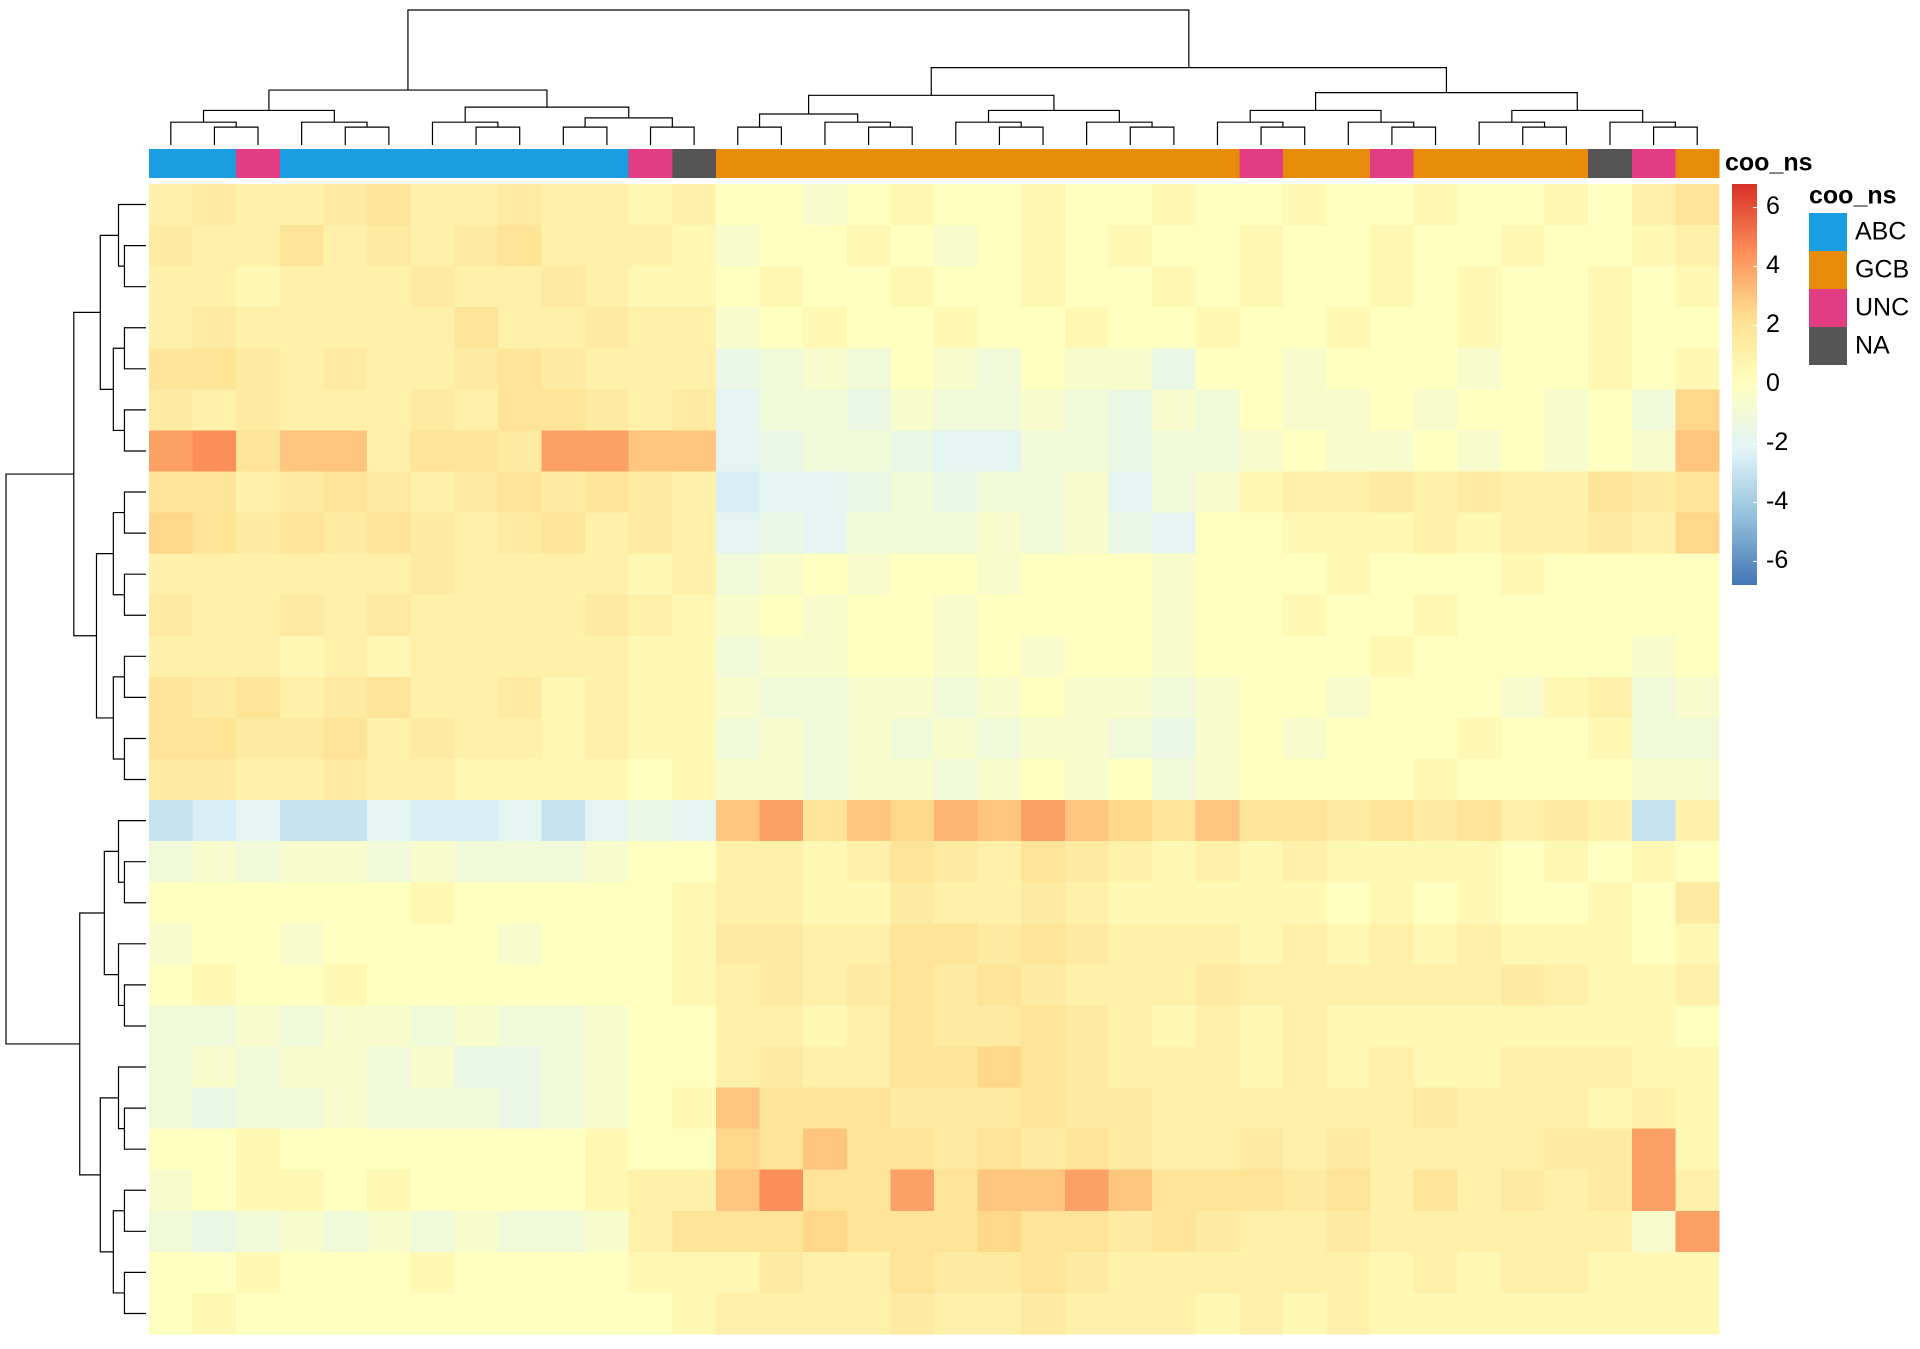  Describe the element at coordinates (1880, 232) in the screenshot. I see `legend-label: ABC` at that location.